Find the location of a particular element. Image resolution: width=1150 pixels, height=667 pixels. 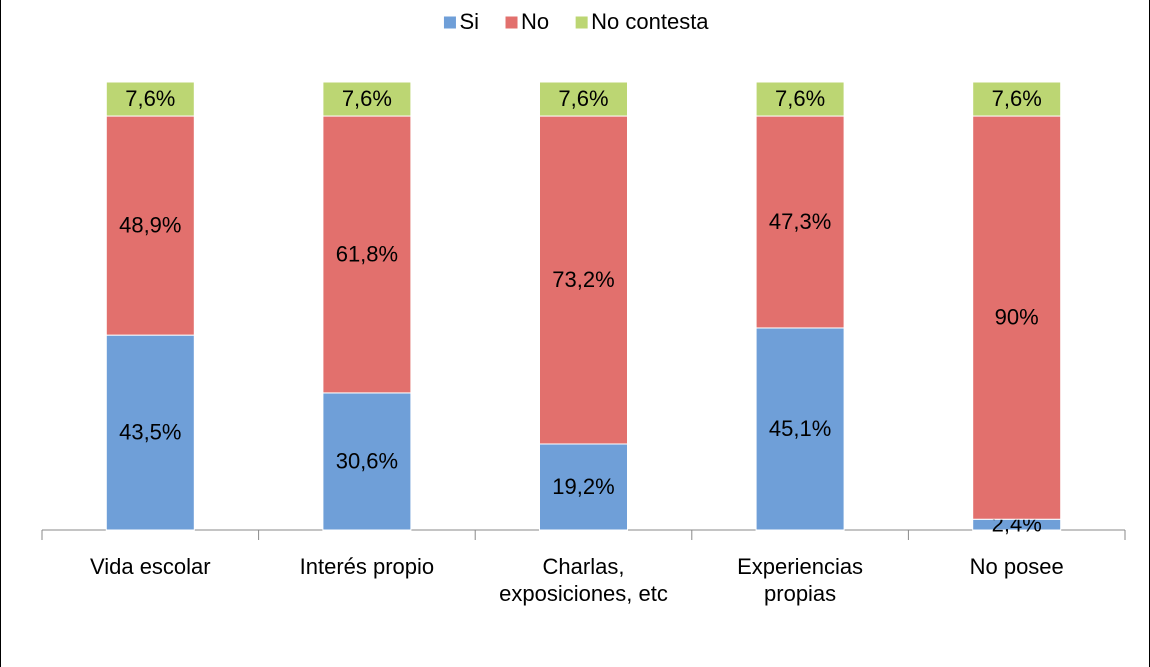

data-label: 48,9% is located at coordinates (150, 224).